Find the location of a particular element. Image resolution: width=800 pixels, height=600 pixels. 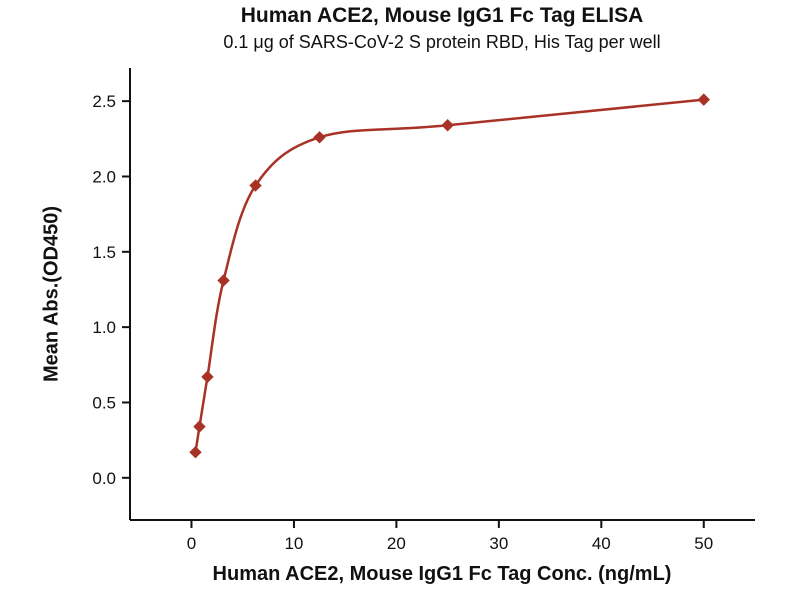

chart-title: Human ACE2, Mouse IgG1 Fc Tag ELISA is located at coordinates (442, 15).